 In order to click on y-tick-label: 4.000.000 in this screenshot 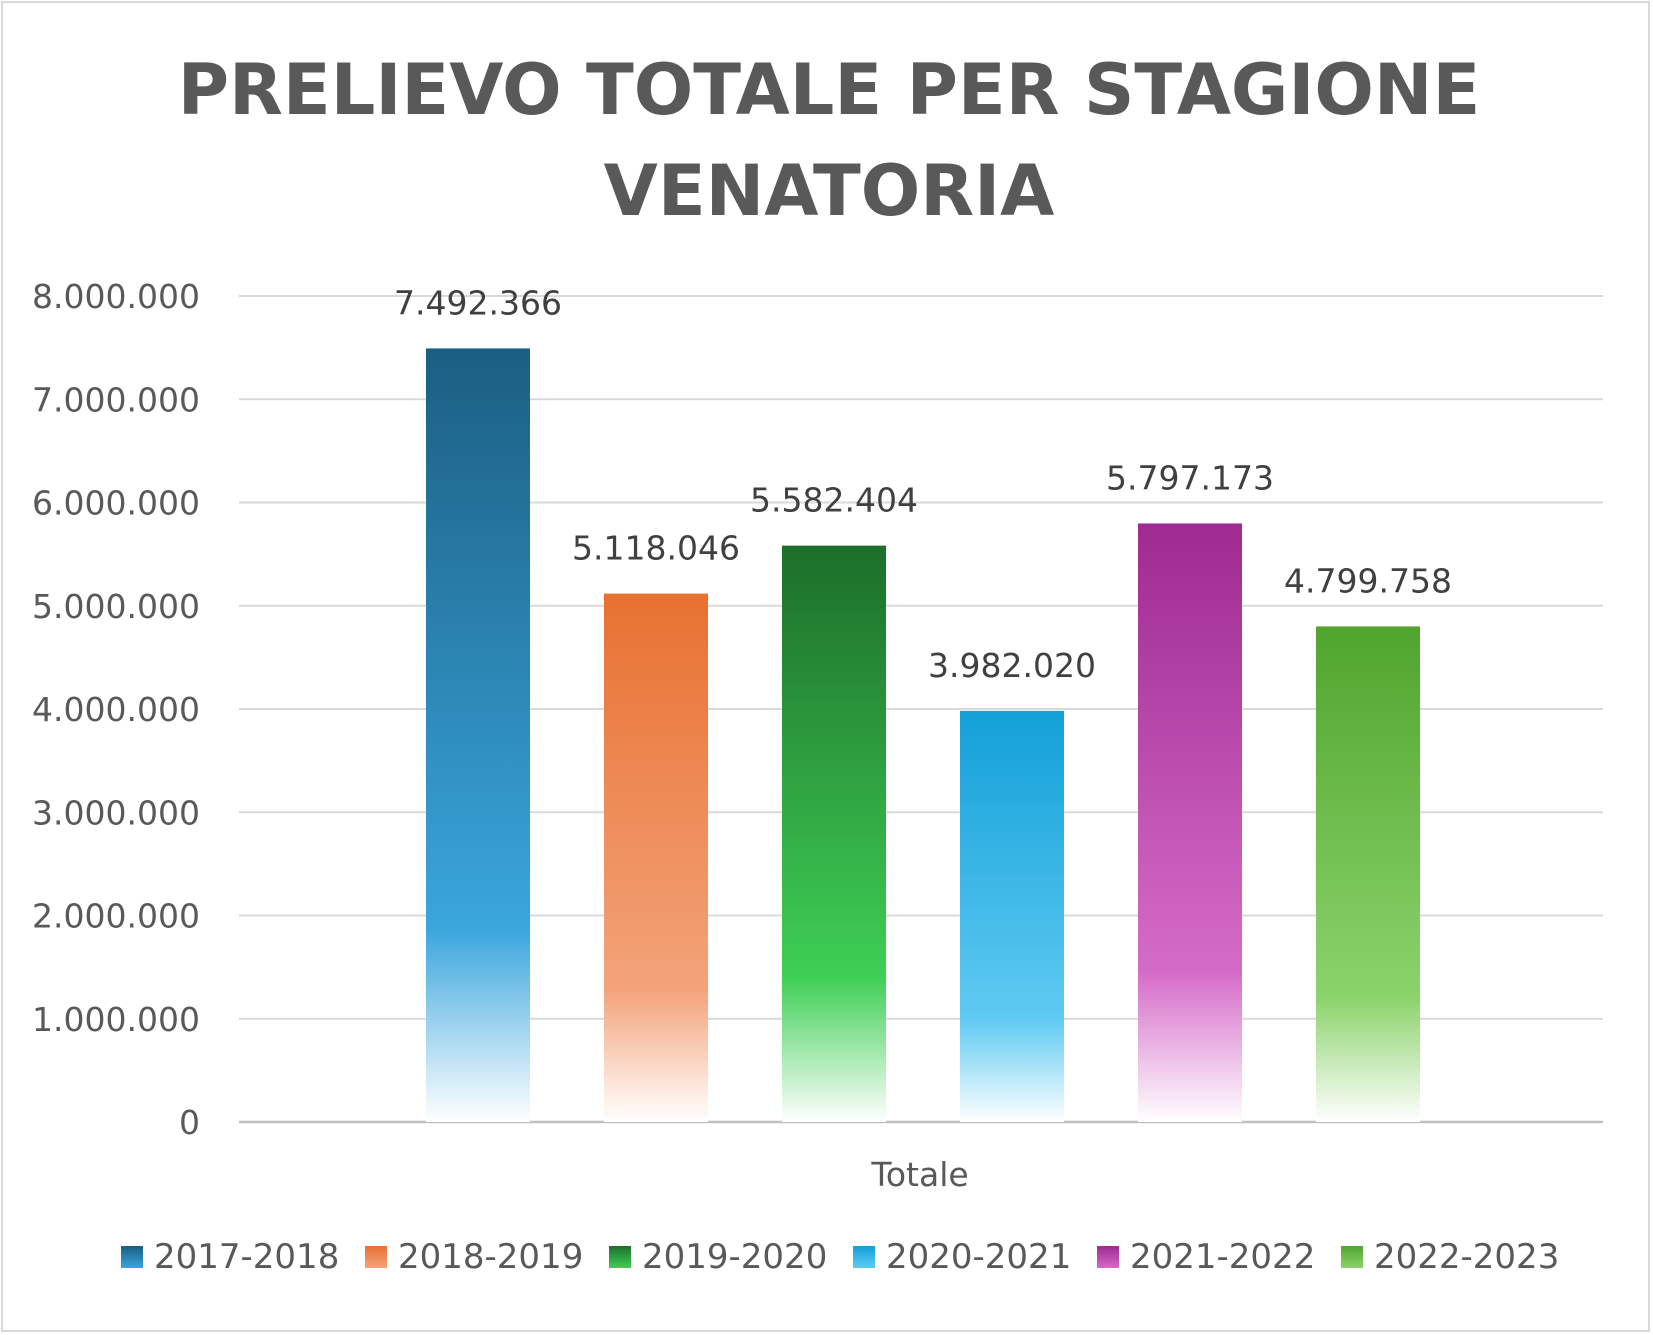, I will do `click(116, 709)`.